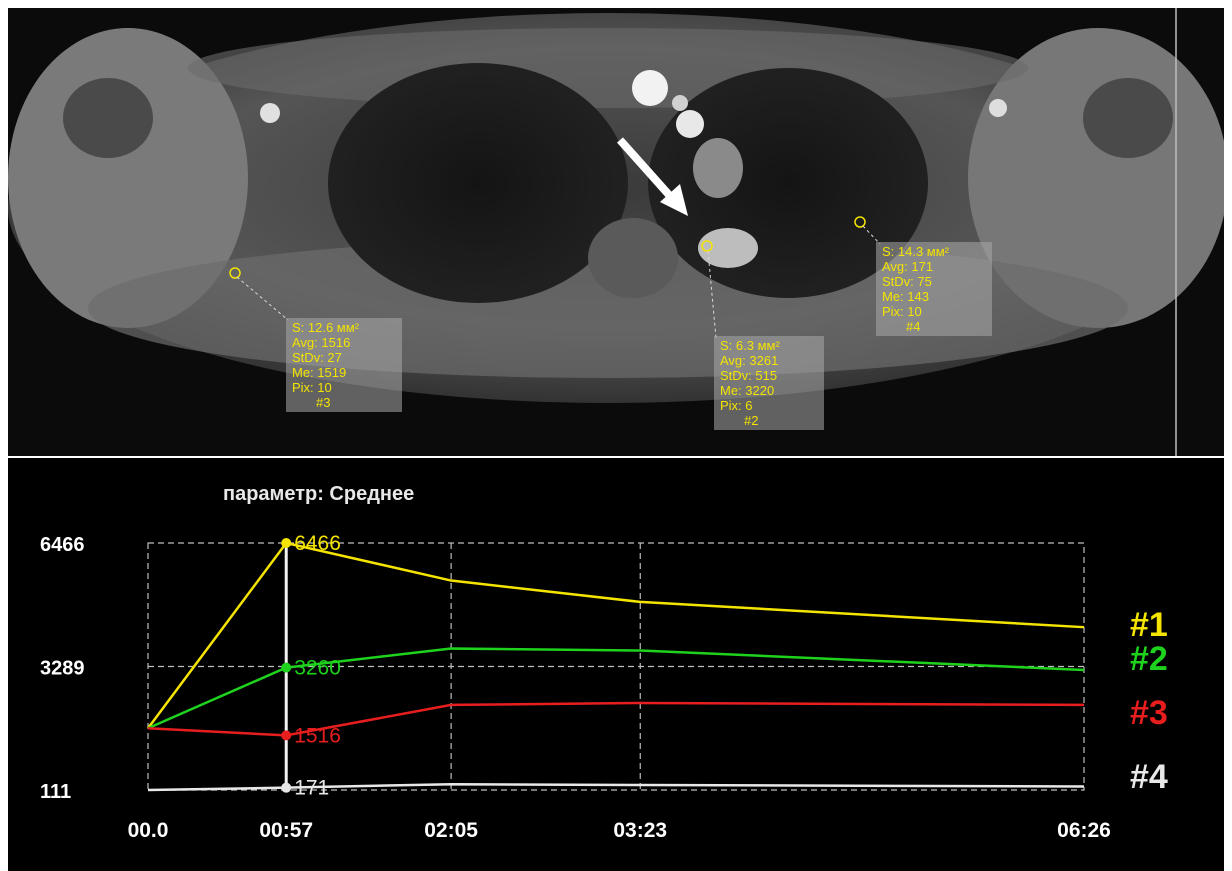 The width and height of the screenshot is (1232, 871). What do you see at coordinates (736, 405) in the screenshot?
I see `roi-pix: Pix: 6` at bounding box center [736, 405].